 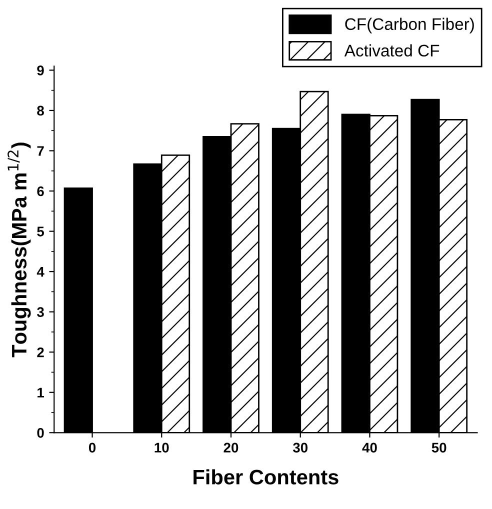 I want to click on y-tick-label: 0, so click(x=40, y=433).